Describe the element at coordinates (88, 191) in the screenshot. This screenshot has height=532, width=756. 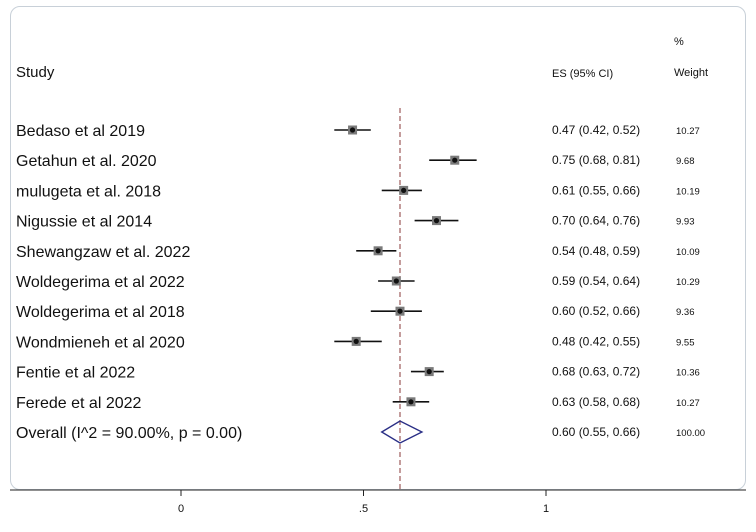
I see `study-label: mulugeta et al. 2018` at that location.